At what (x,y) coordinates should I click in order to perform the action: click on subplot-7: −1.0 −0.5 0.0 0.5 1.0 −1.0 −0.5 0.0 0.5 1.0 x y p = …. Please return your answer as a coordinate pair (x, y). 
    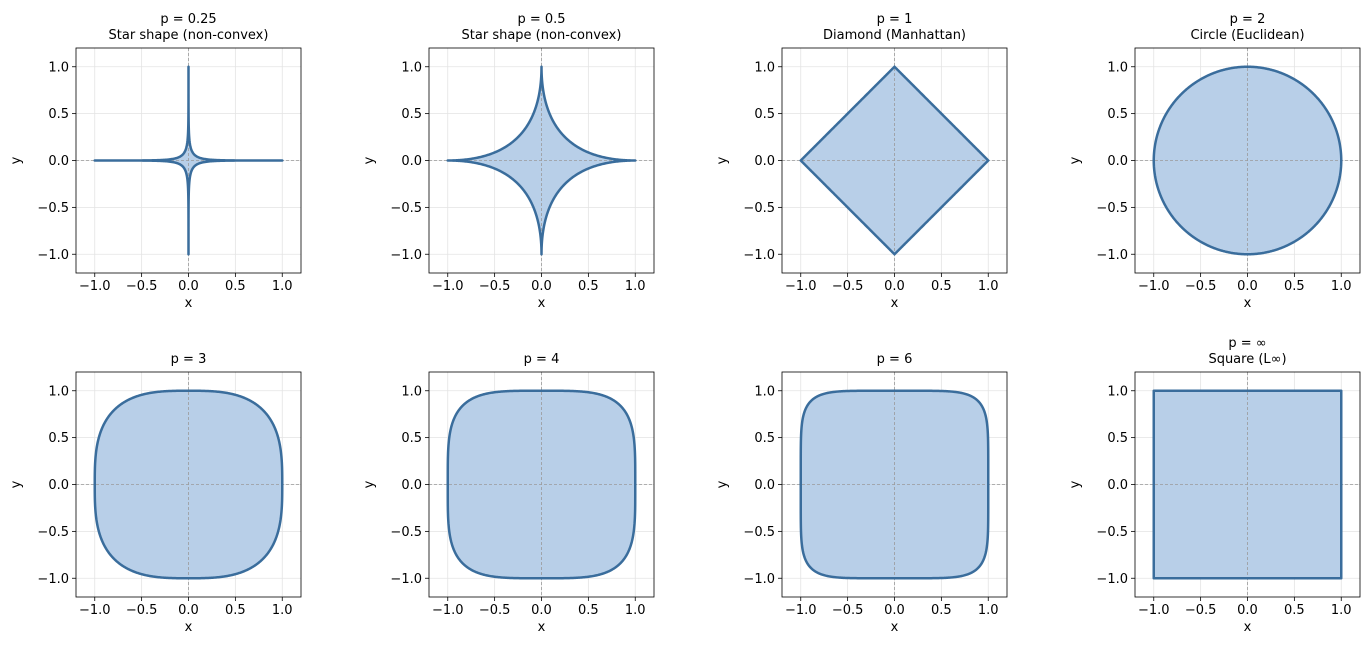
    Looking at the image, I should click on (861, 493).